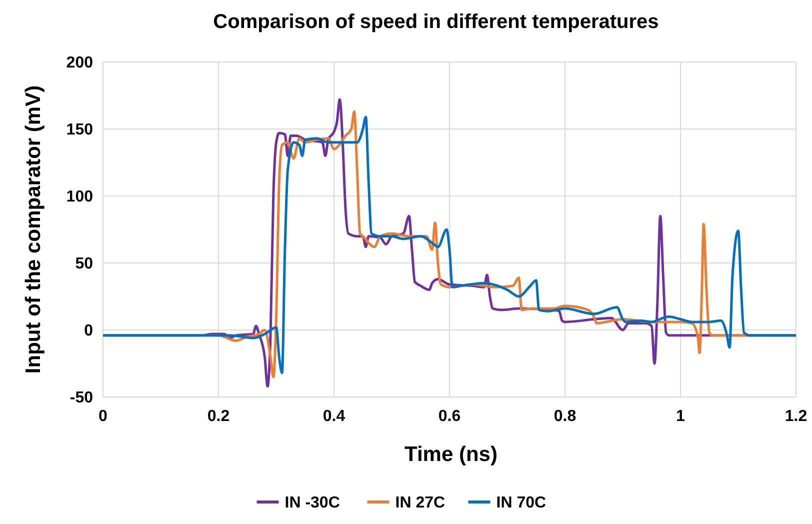  Describe the element at coordinates (218, 416) in the screenshot. I see `x-tick-label: 0.2` at that location.